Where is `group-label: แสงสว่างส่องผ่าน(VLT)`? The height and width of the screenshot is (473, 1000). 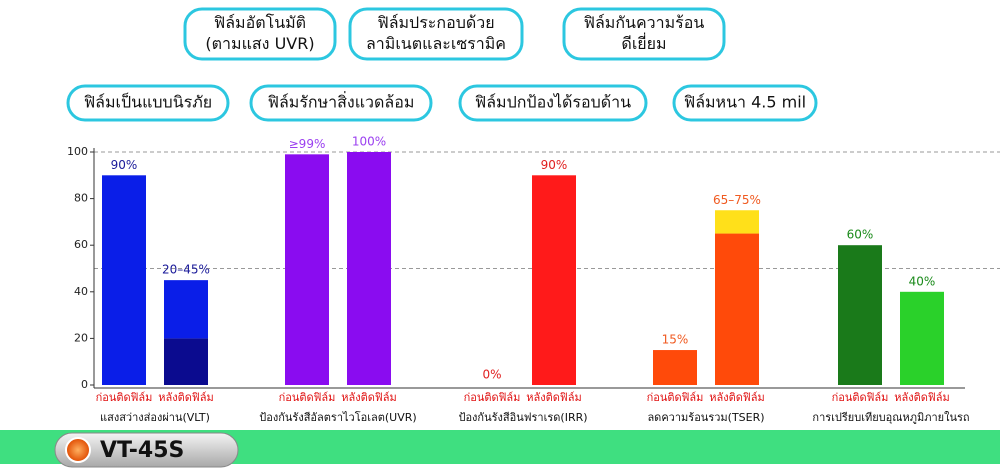
group-label: แสงสว่างส่องผ่าน(VLT) is located at coordinates (155, 417).